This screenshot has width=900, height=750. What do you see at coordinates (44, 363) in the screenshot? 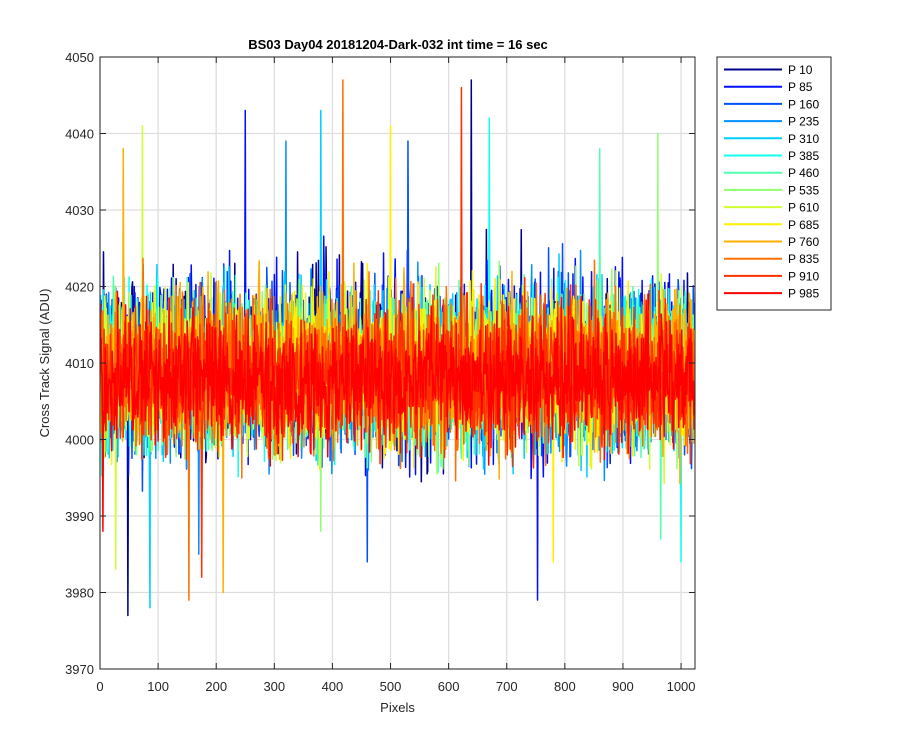
I see `y-axis-label: Cross Track Signal (ADU)` at bounding box center [44, 363].